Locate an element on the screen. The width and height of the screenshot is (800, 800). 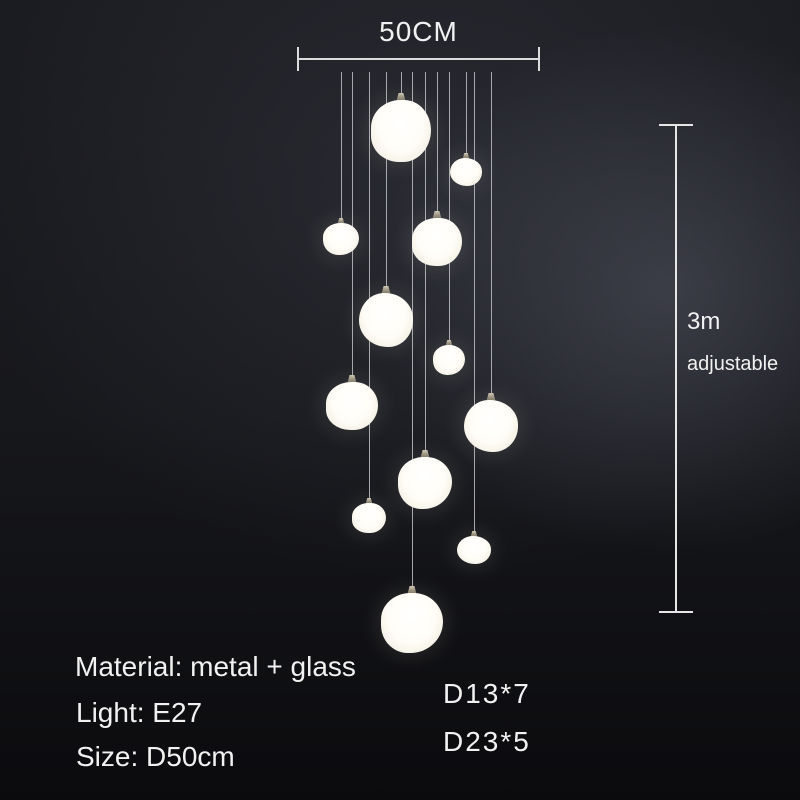
height-dimension-label-value: 3m is located at coordinates (704, 321).